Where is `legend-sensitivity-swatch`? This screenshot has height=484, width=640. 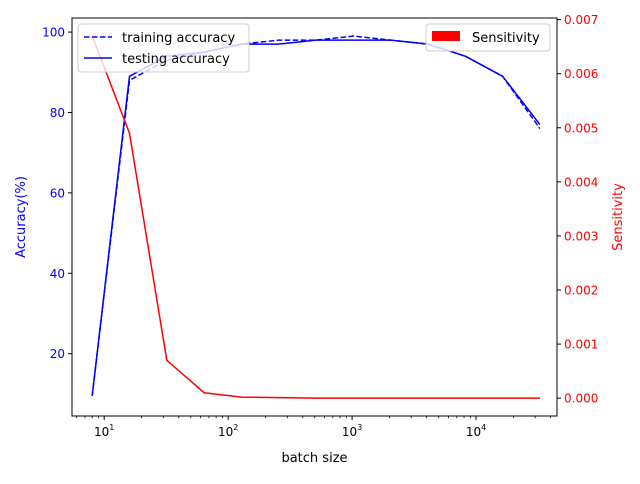
legend-sensitivity-swatch is located at coordinates (446, 36).